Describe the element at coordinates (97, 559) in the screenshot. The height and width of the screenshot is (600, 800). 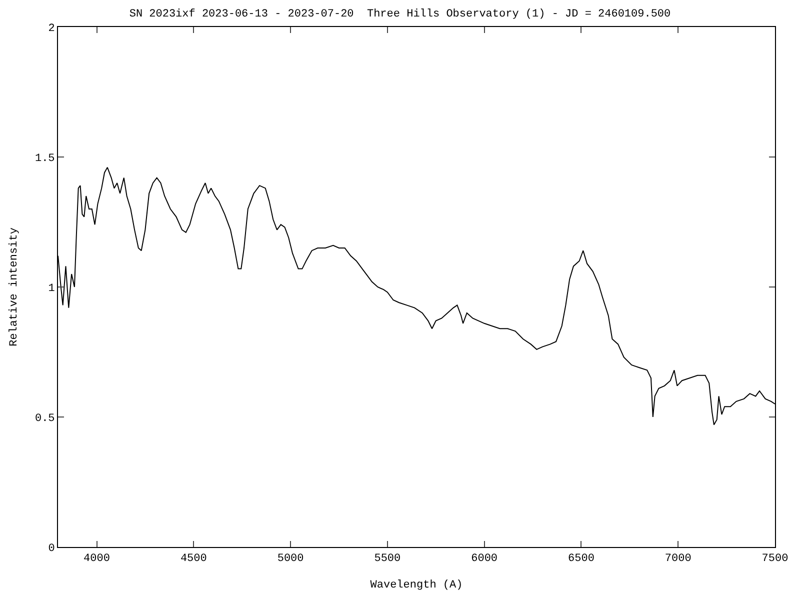
I see `x-tick-label: 4000` at that location.